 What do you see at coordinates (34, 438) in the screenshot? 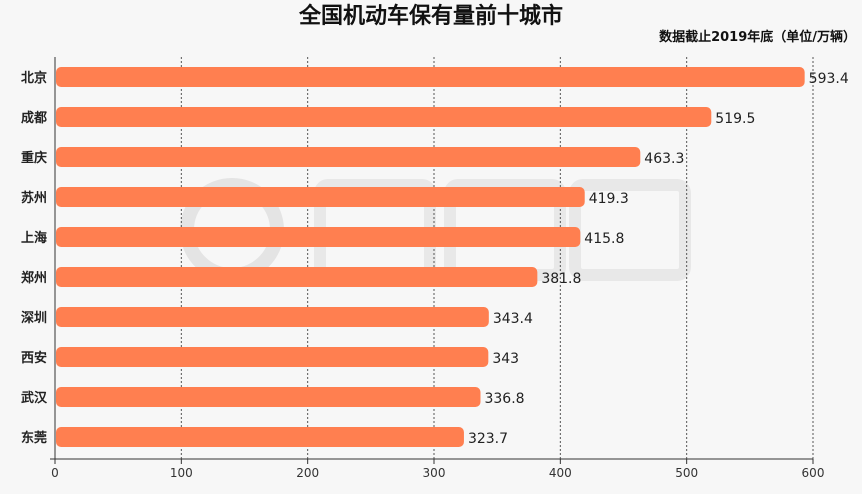
I see `category-label: 东莞` at bounding box center [34, 438].